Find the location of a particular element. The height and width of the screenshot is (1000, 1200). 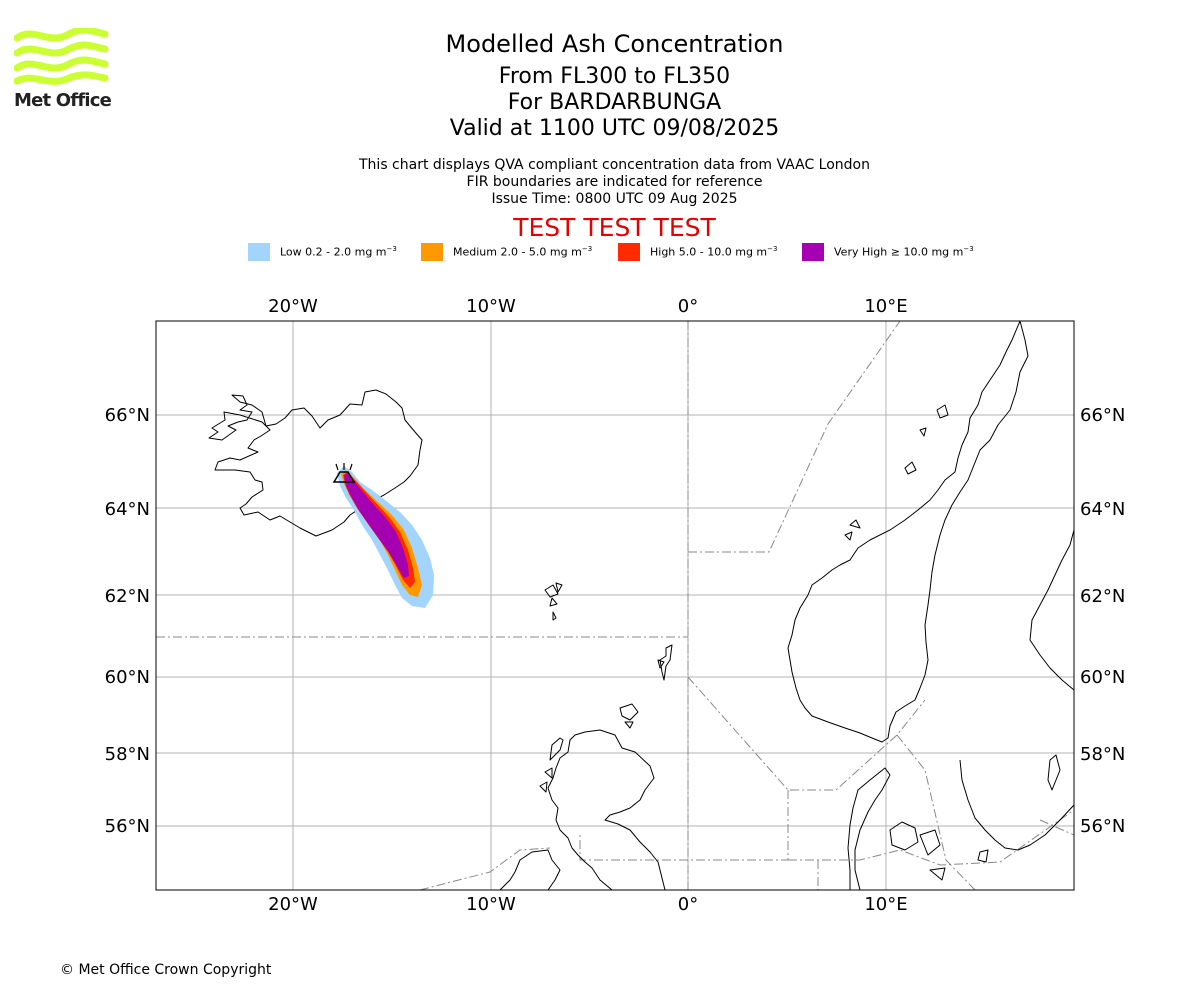

coastline-bornholm is located at coordinates (983, 856).